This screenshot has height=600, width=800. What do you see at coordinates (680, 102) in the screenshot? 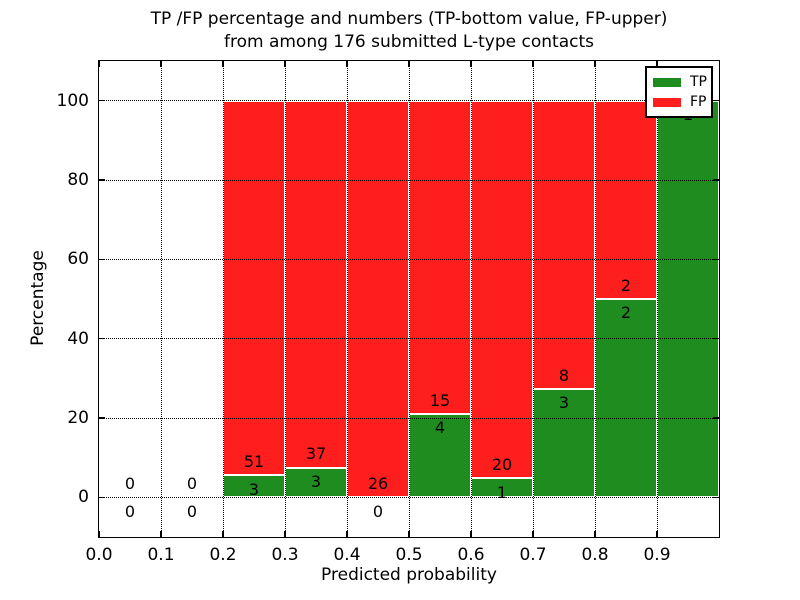
I see `legend-row-fp: FP` at bounding box center [680, 102].